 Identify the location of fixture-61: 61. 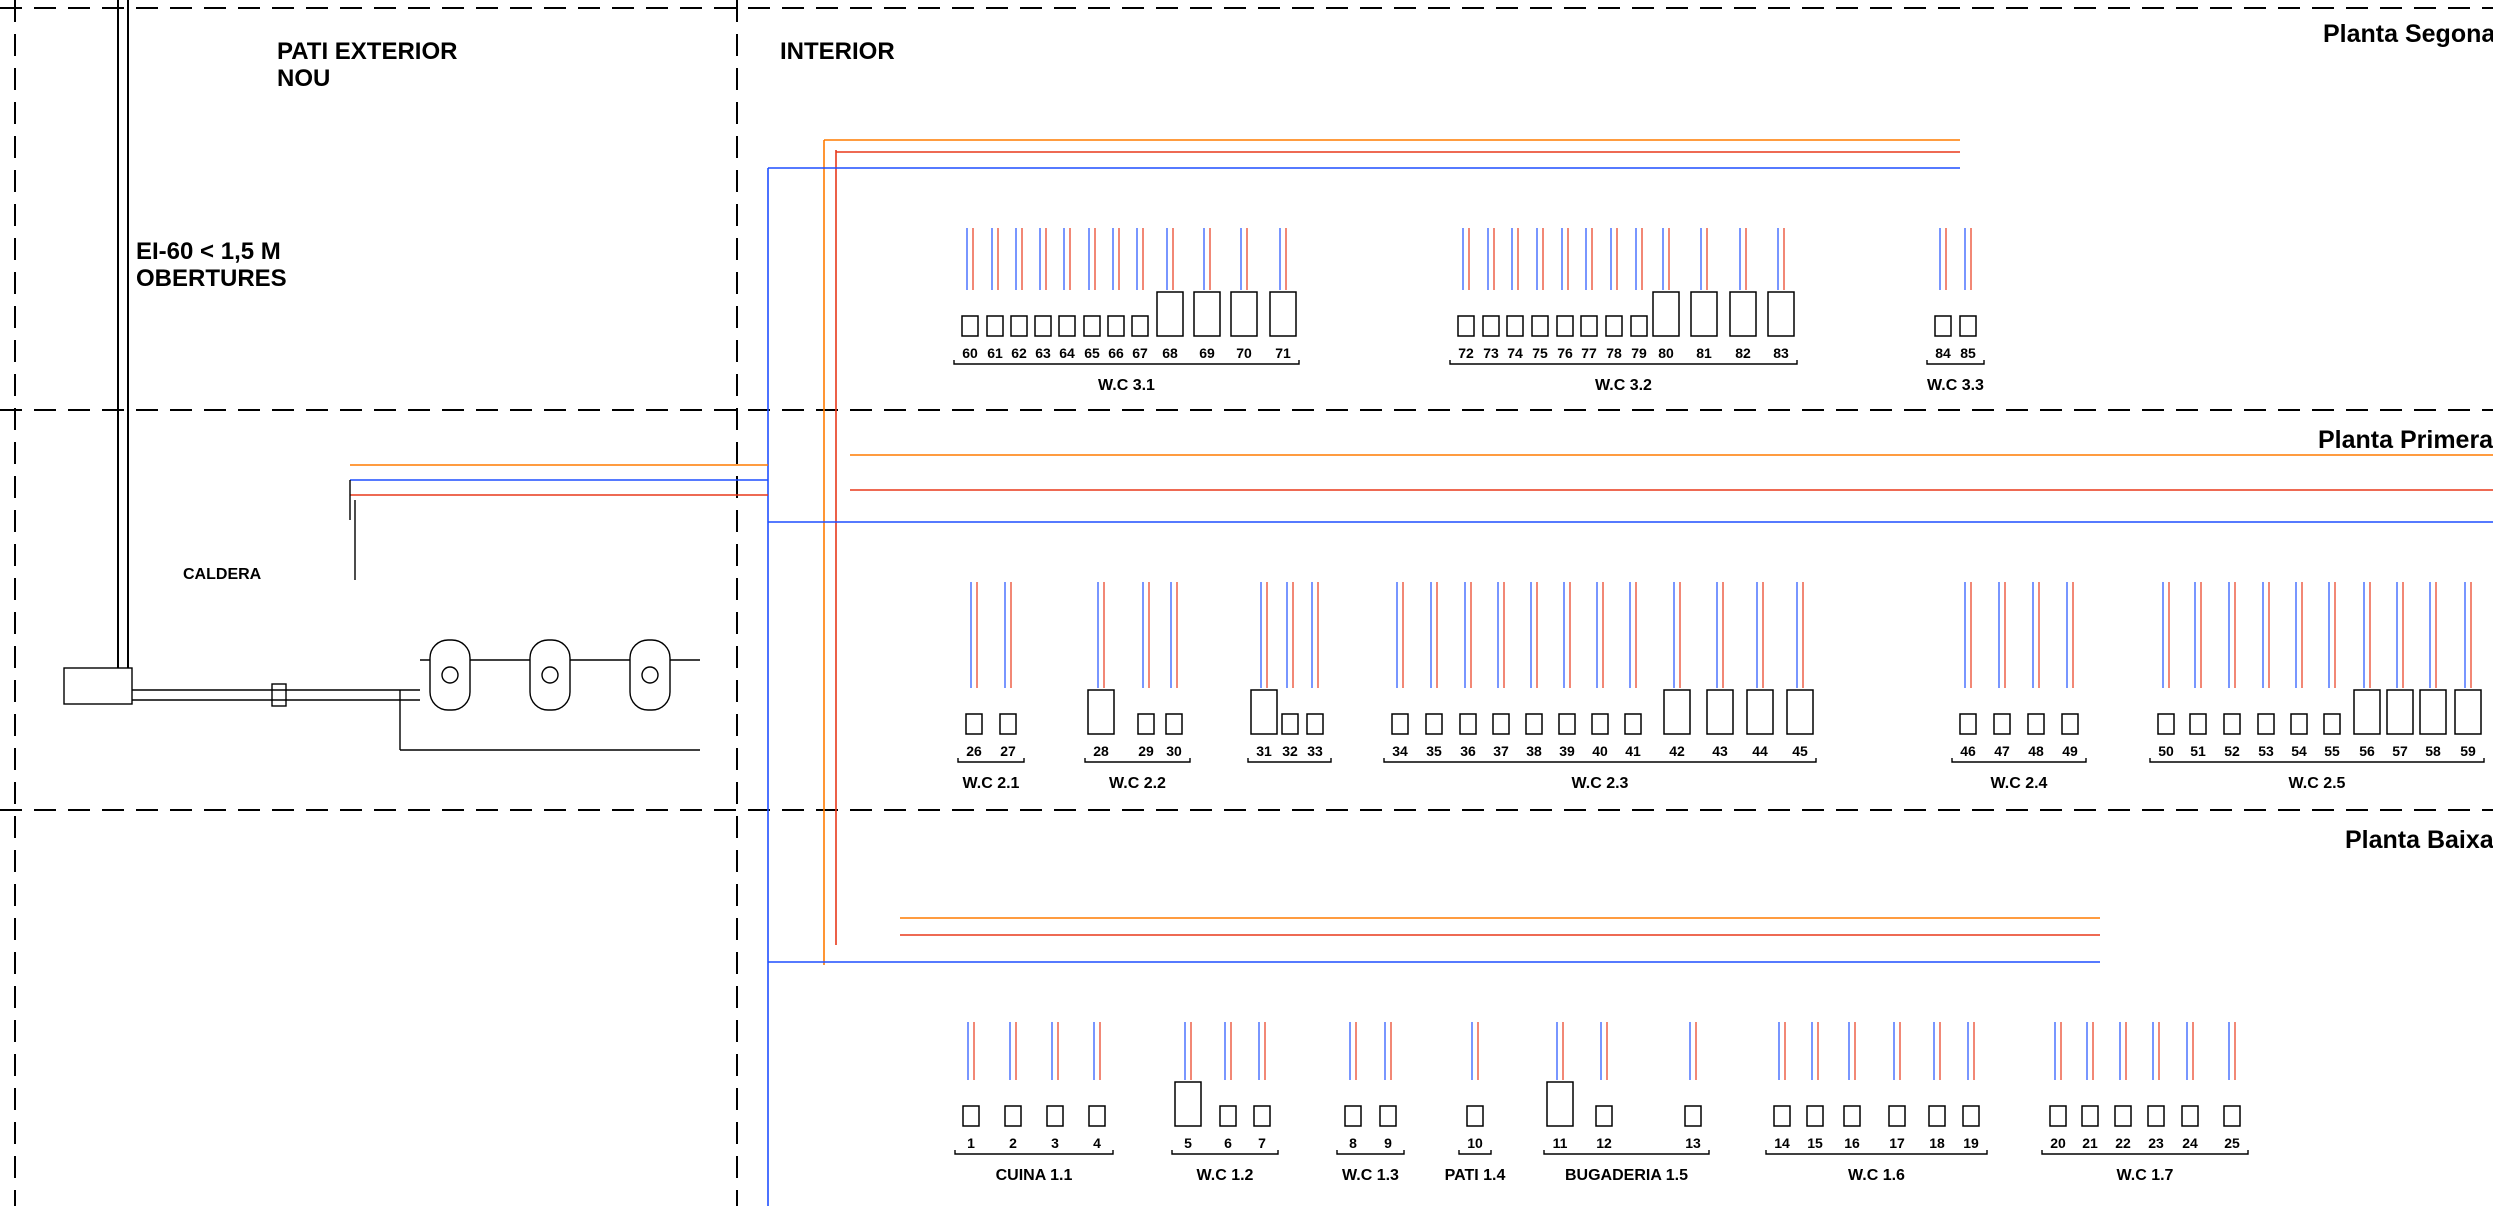
(995, 294).